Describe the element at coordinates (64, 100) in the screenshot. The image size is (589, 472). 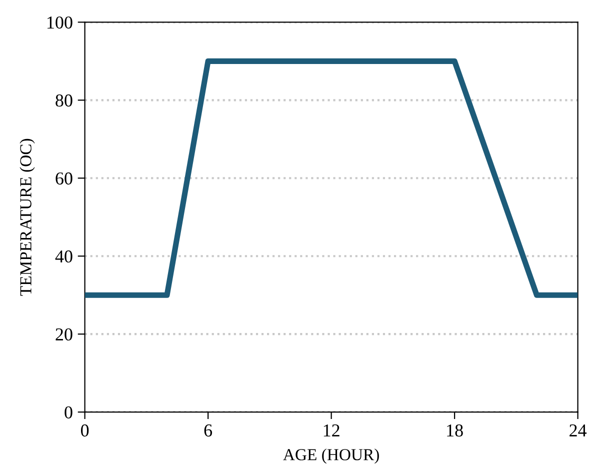
I see `y-tick-label: 80` at that location.